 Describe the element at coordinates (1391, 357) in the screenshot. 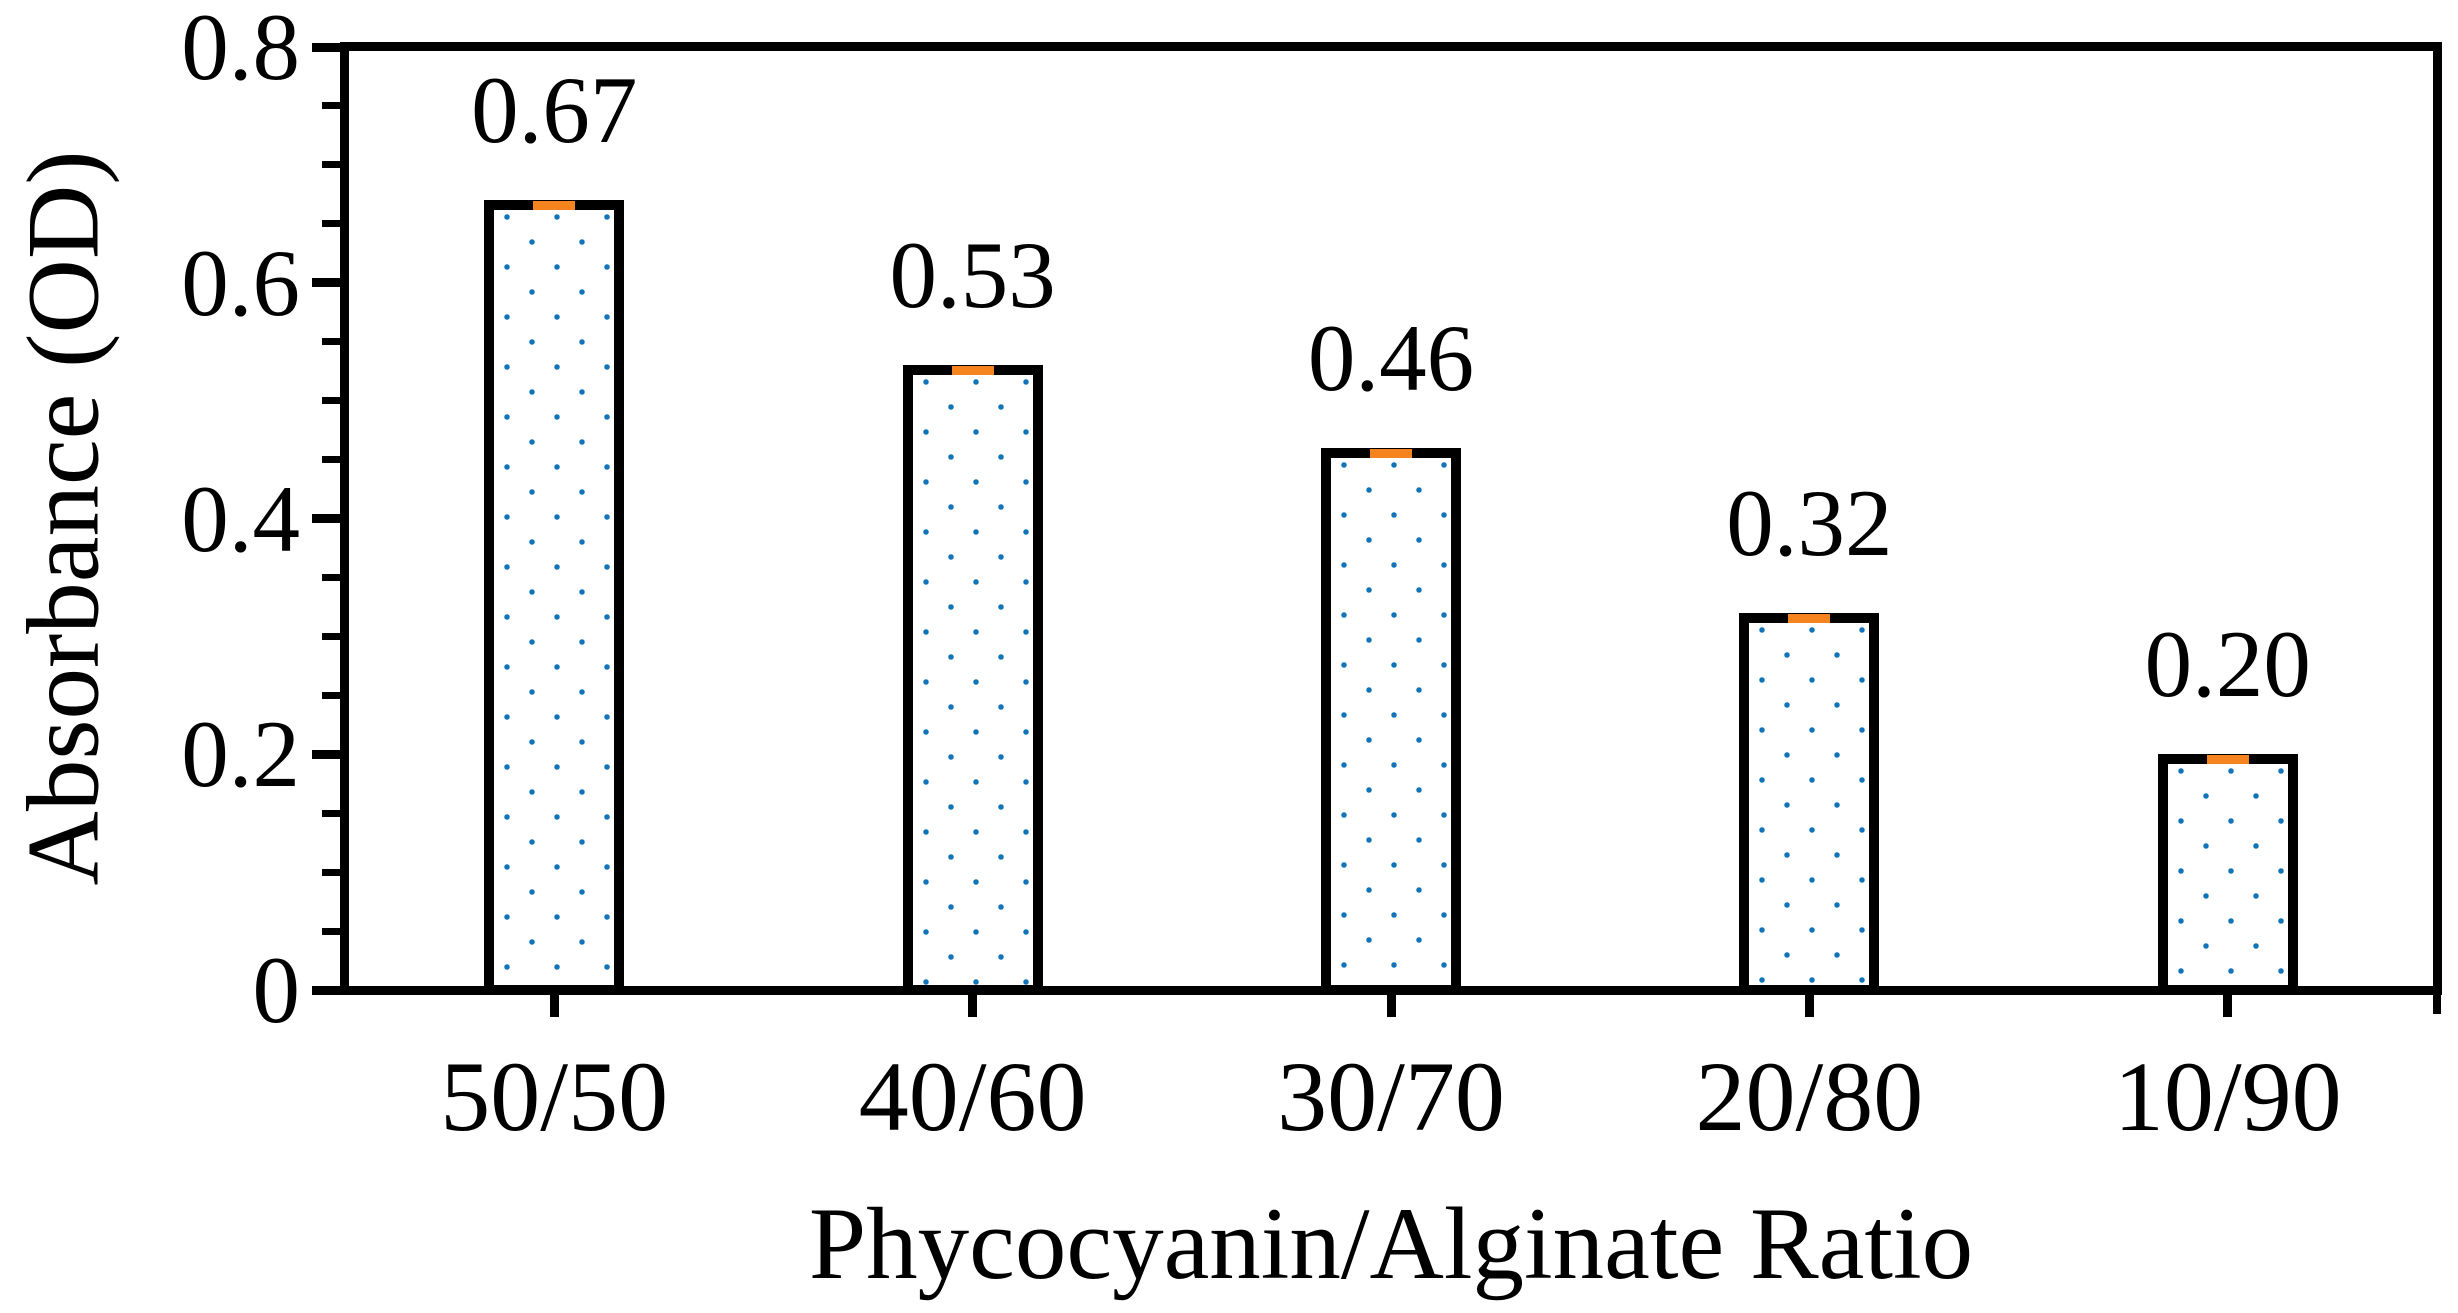

I see `bar-value-label: 0.46` at that location.